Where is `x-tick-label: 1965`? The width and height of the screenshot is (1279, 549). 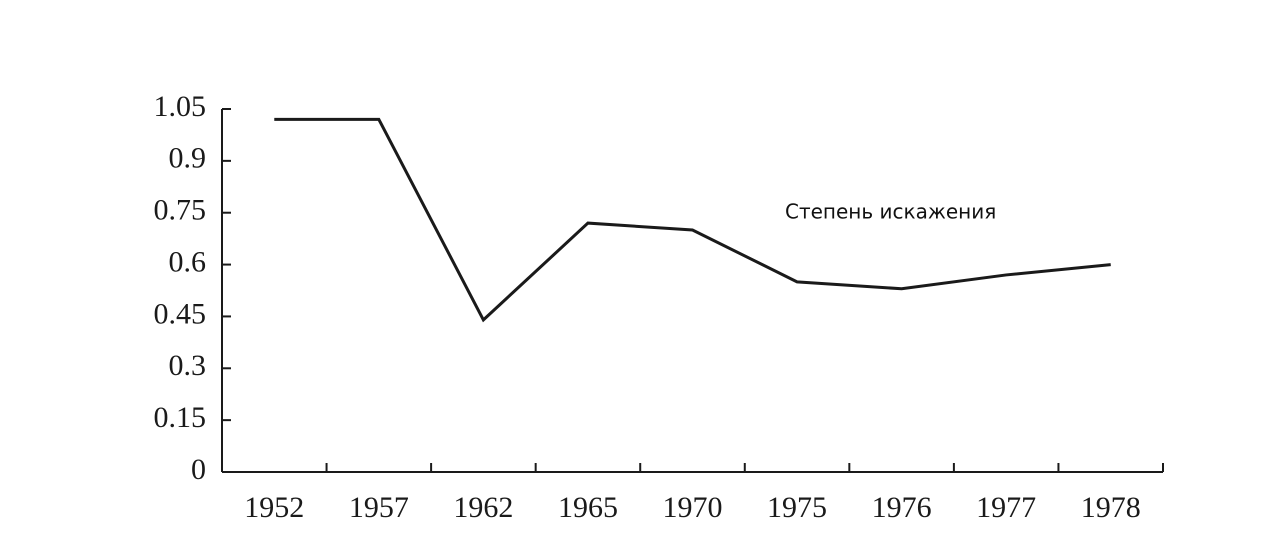 x-tick-label: 1965 is located at coordinates (588, 507).